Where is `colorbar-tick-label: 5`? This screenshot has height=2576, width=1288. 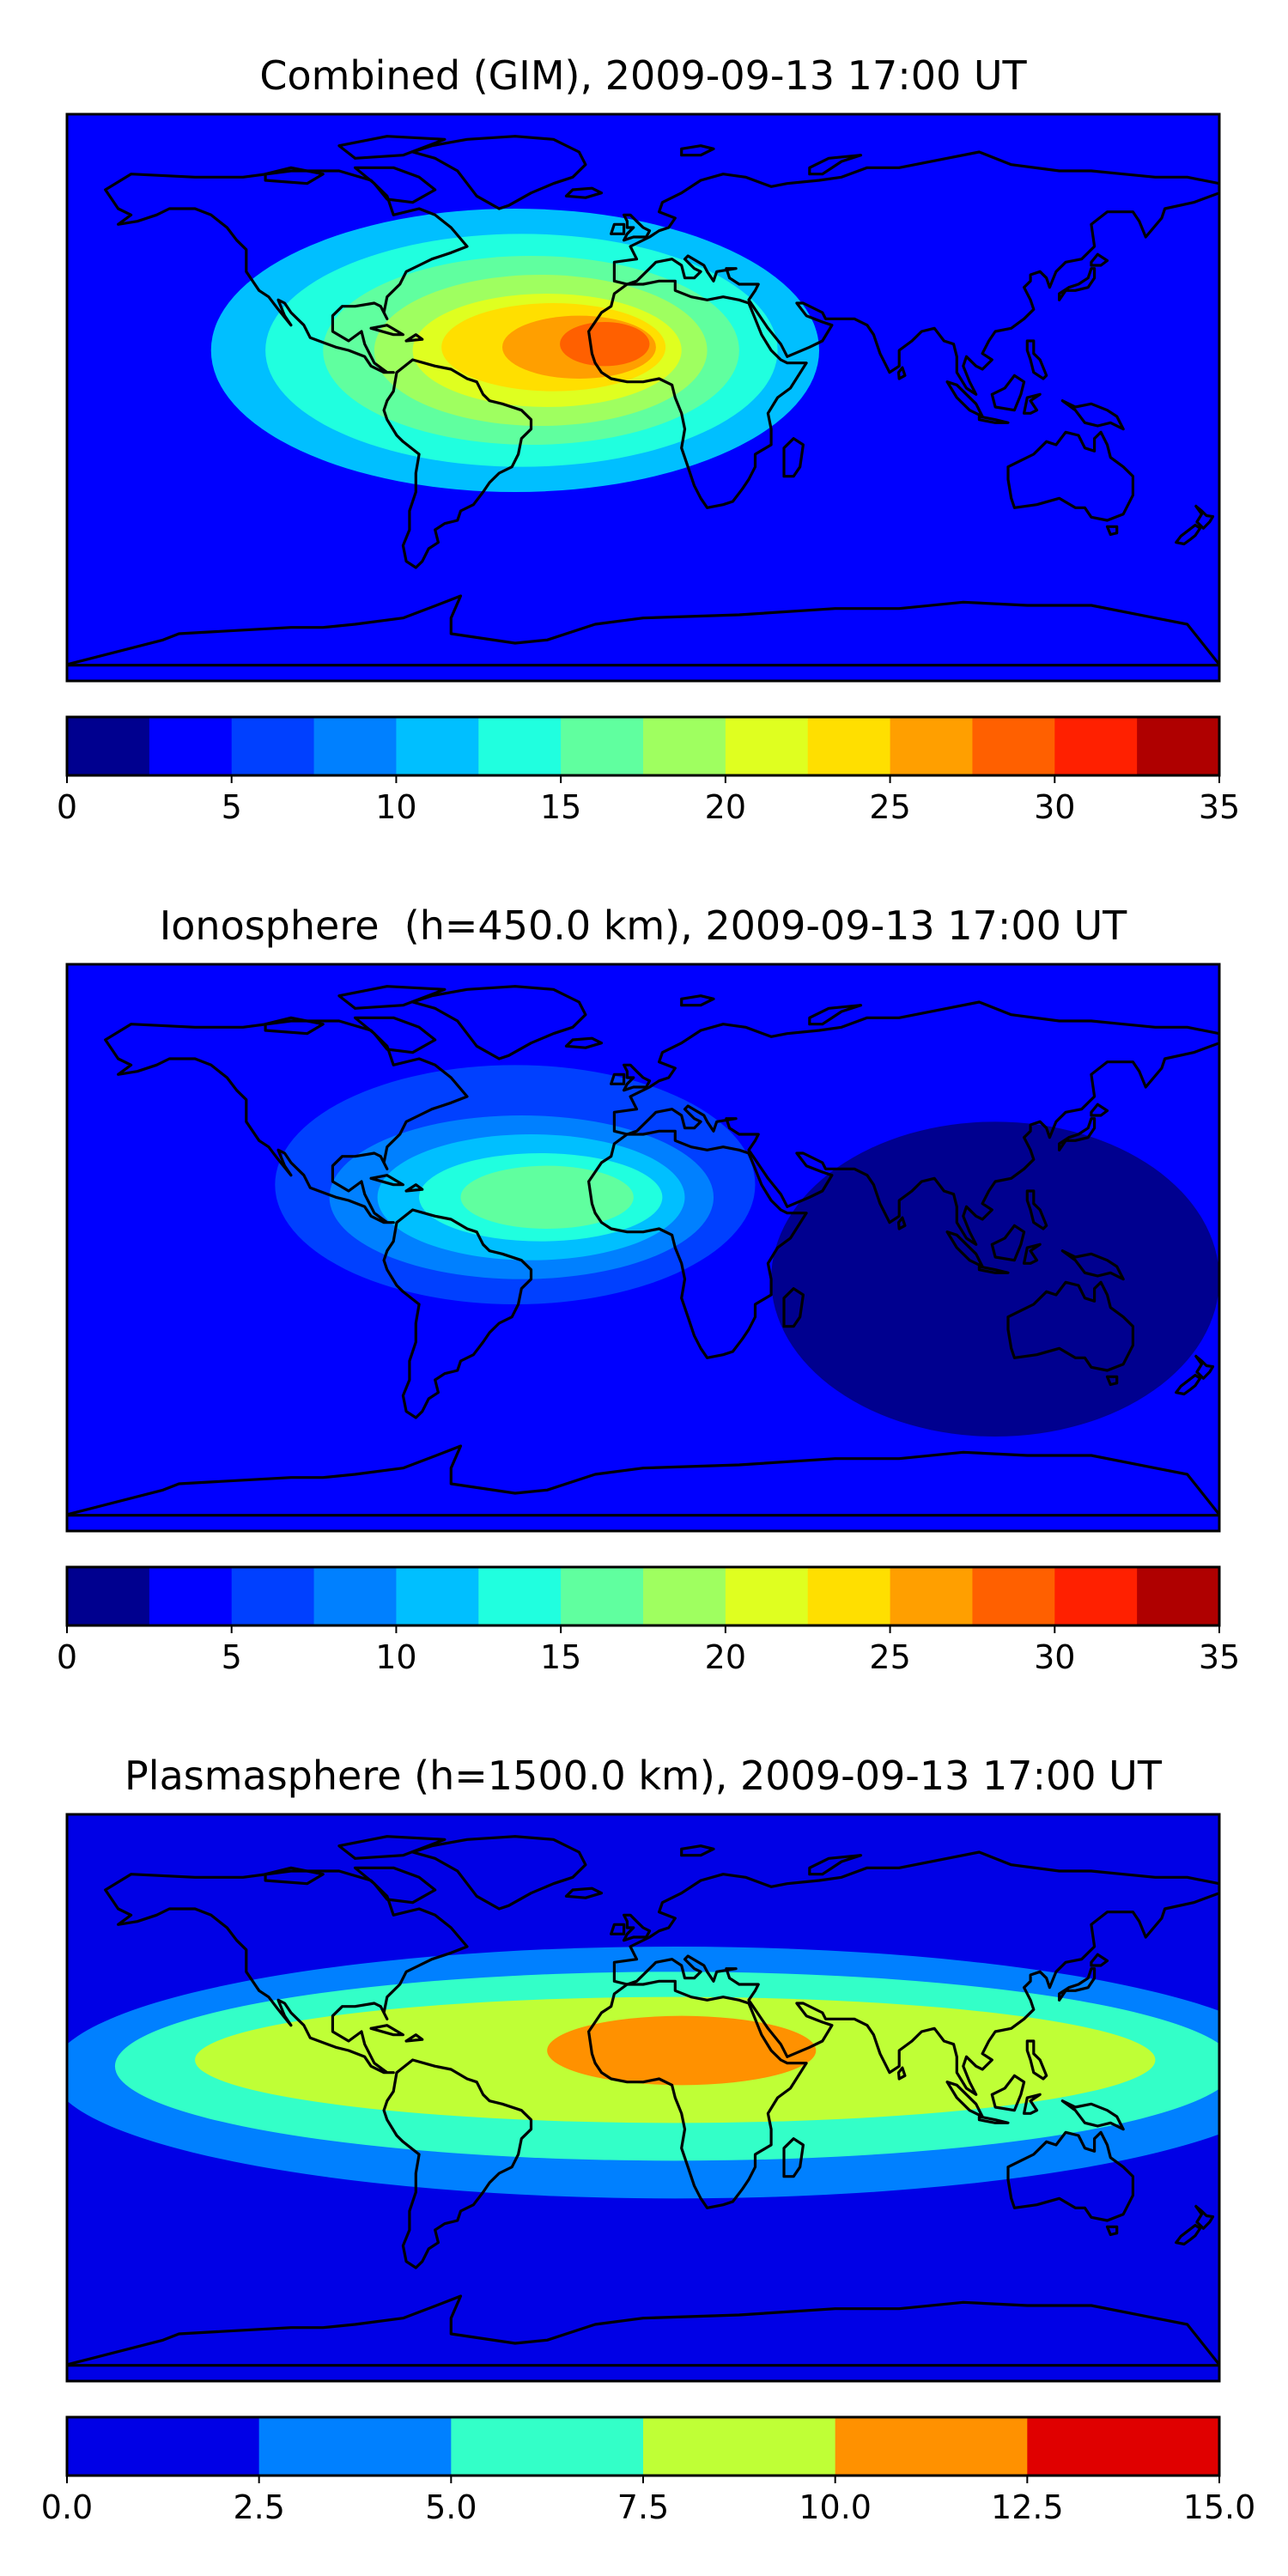 colorbar-tick-label: 5 is located at coordinates (232, 1657).